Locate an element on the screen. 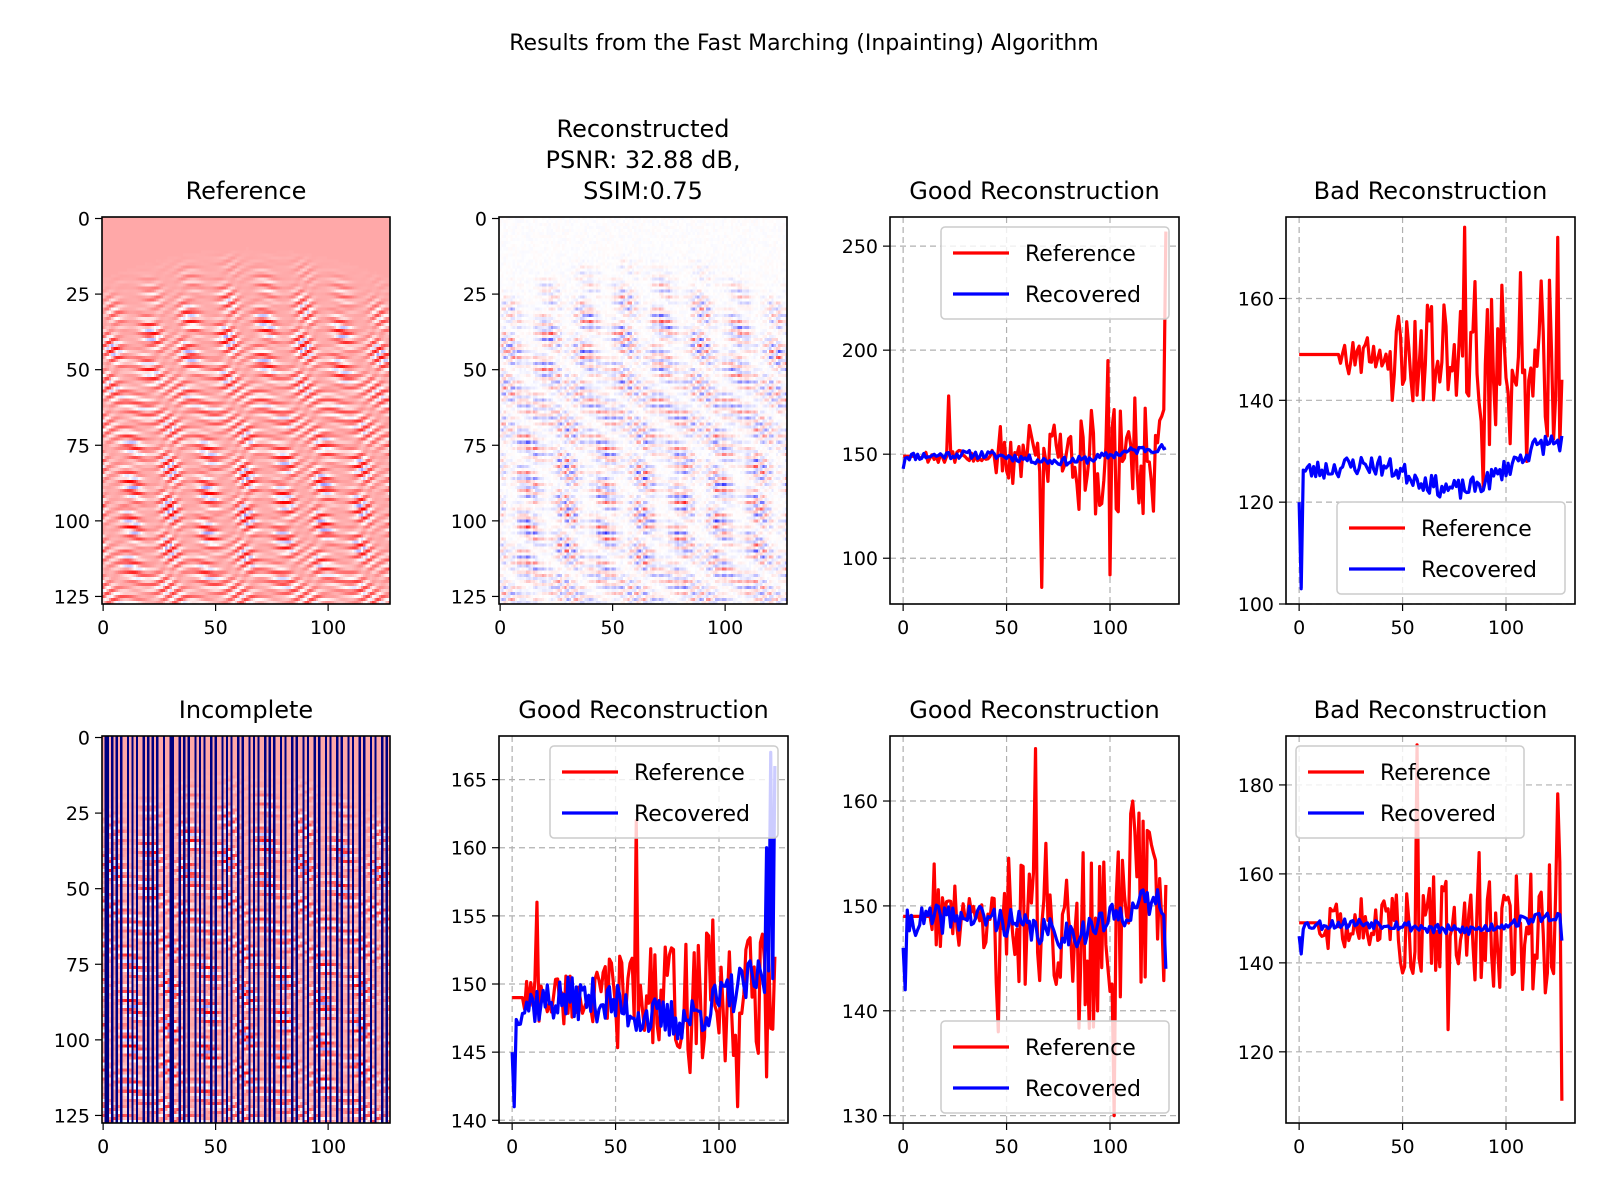  y-tick-label: 145 is located at coordinates (469, 1053).